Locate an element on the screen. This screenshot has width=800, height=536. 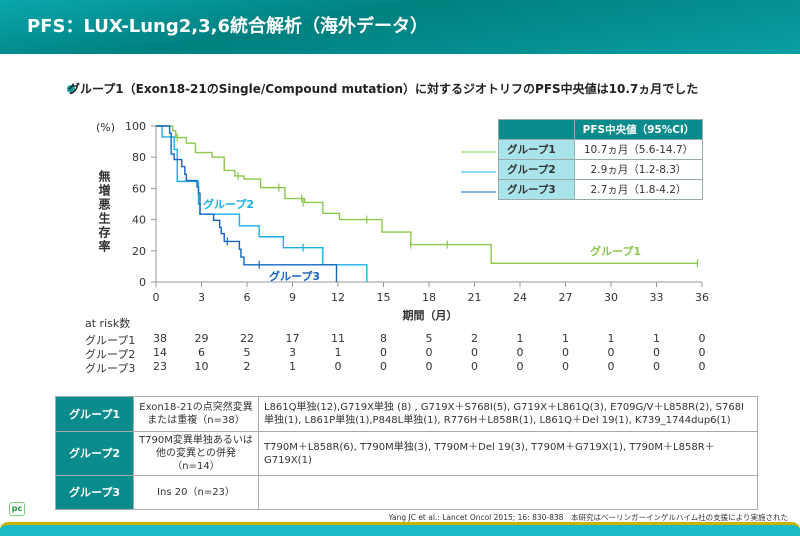
risk-value: 3 is located at coordinates (292, 352).